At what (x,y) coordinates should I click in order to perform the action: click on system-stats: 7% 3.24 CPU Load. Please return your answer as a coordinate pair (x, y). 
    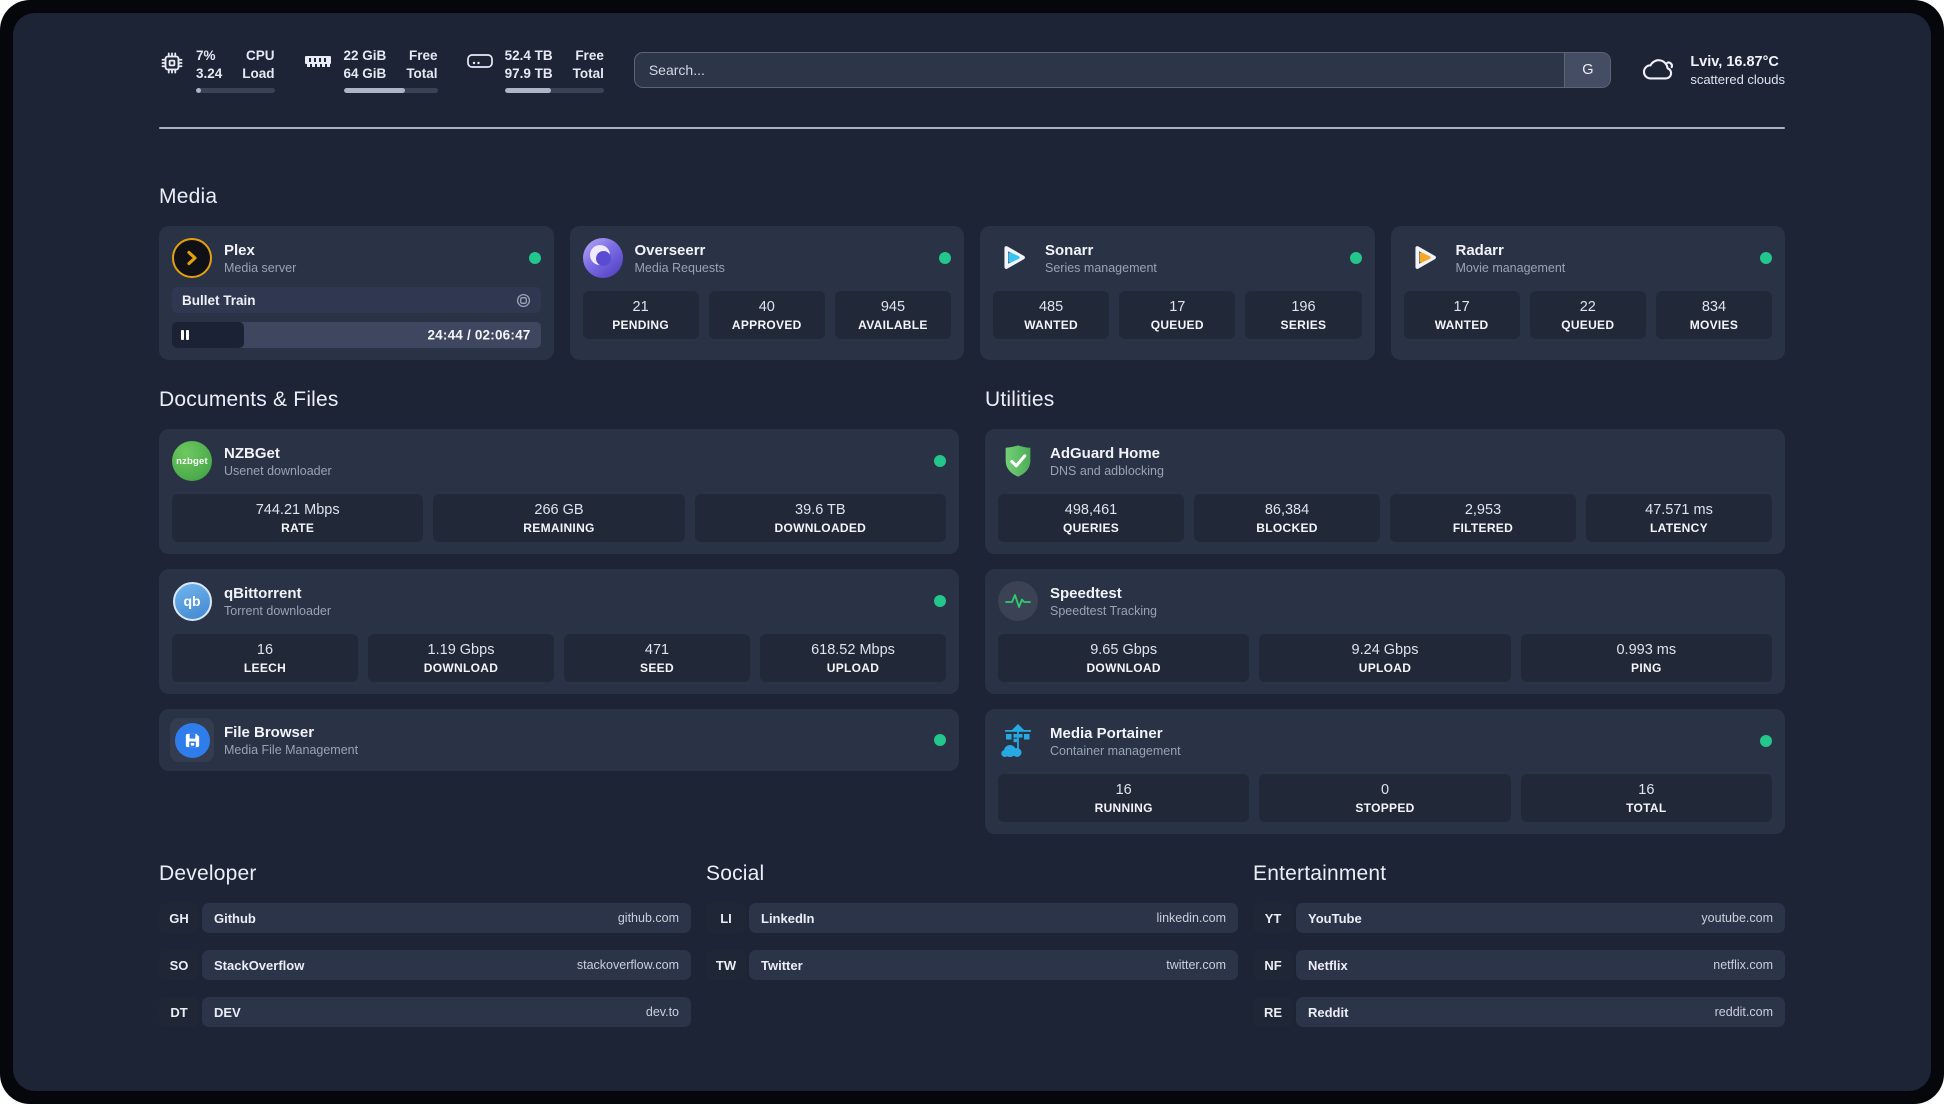
    Looking at the image, I should click on (381, 70).